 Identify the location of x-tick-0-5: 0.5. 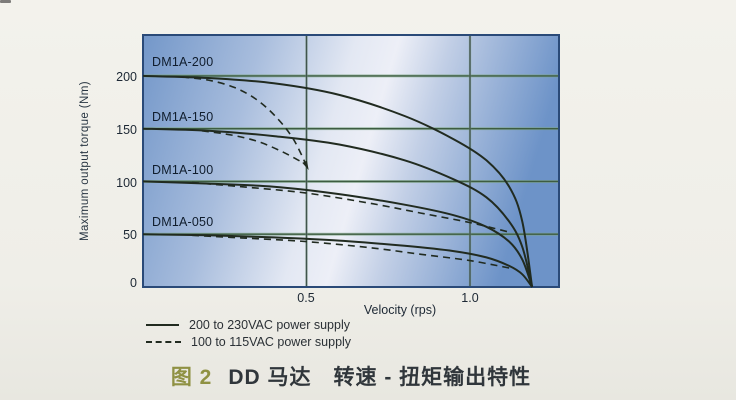
(306, 298).